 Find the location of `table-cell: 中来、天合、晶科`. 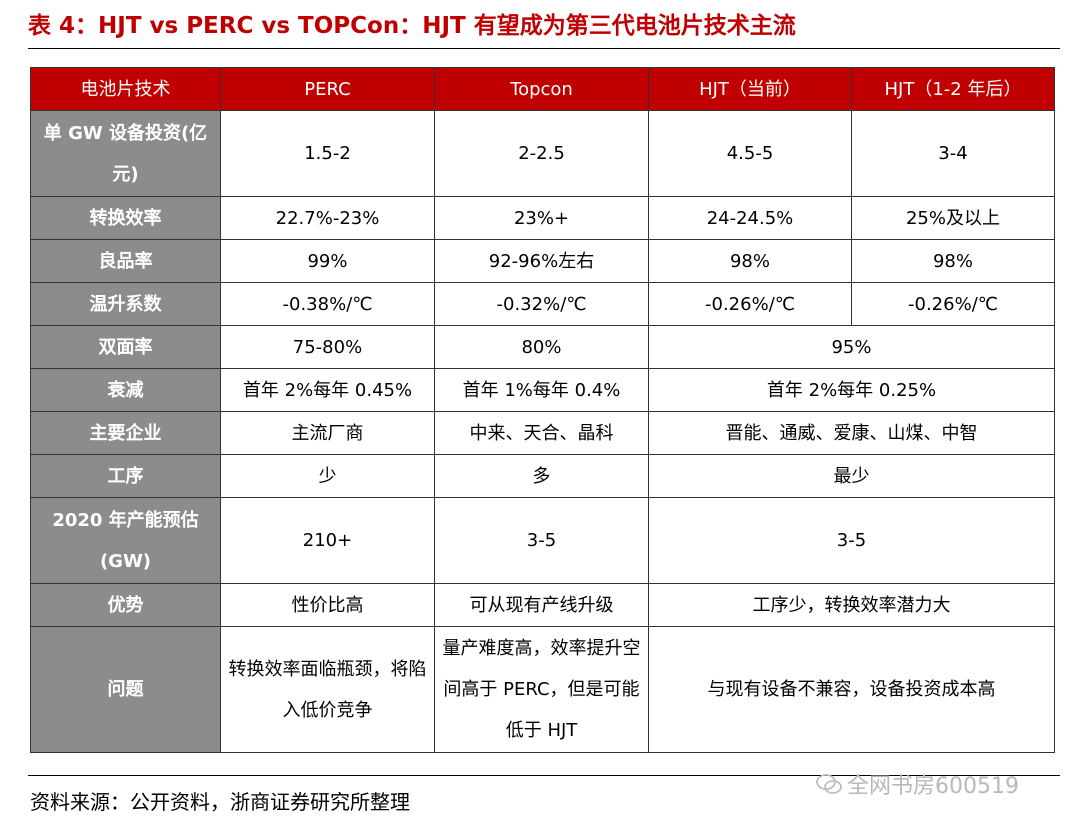

table-cell: 中来、天合、晶科 is located at coordinates (541, 433).